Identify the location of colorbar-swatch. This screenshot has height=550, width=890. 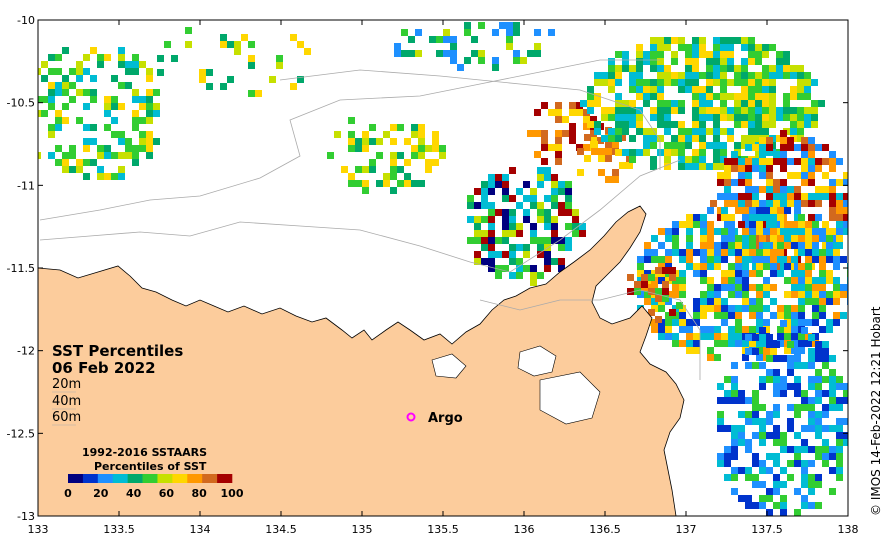
(135, 478).